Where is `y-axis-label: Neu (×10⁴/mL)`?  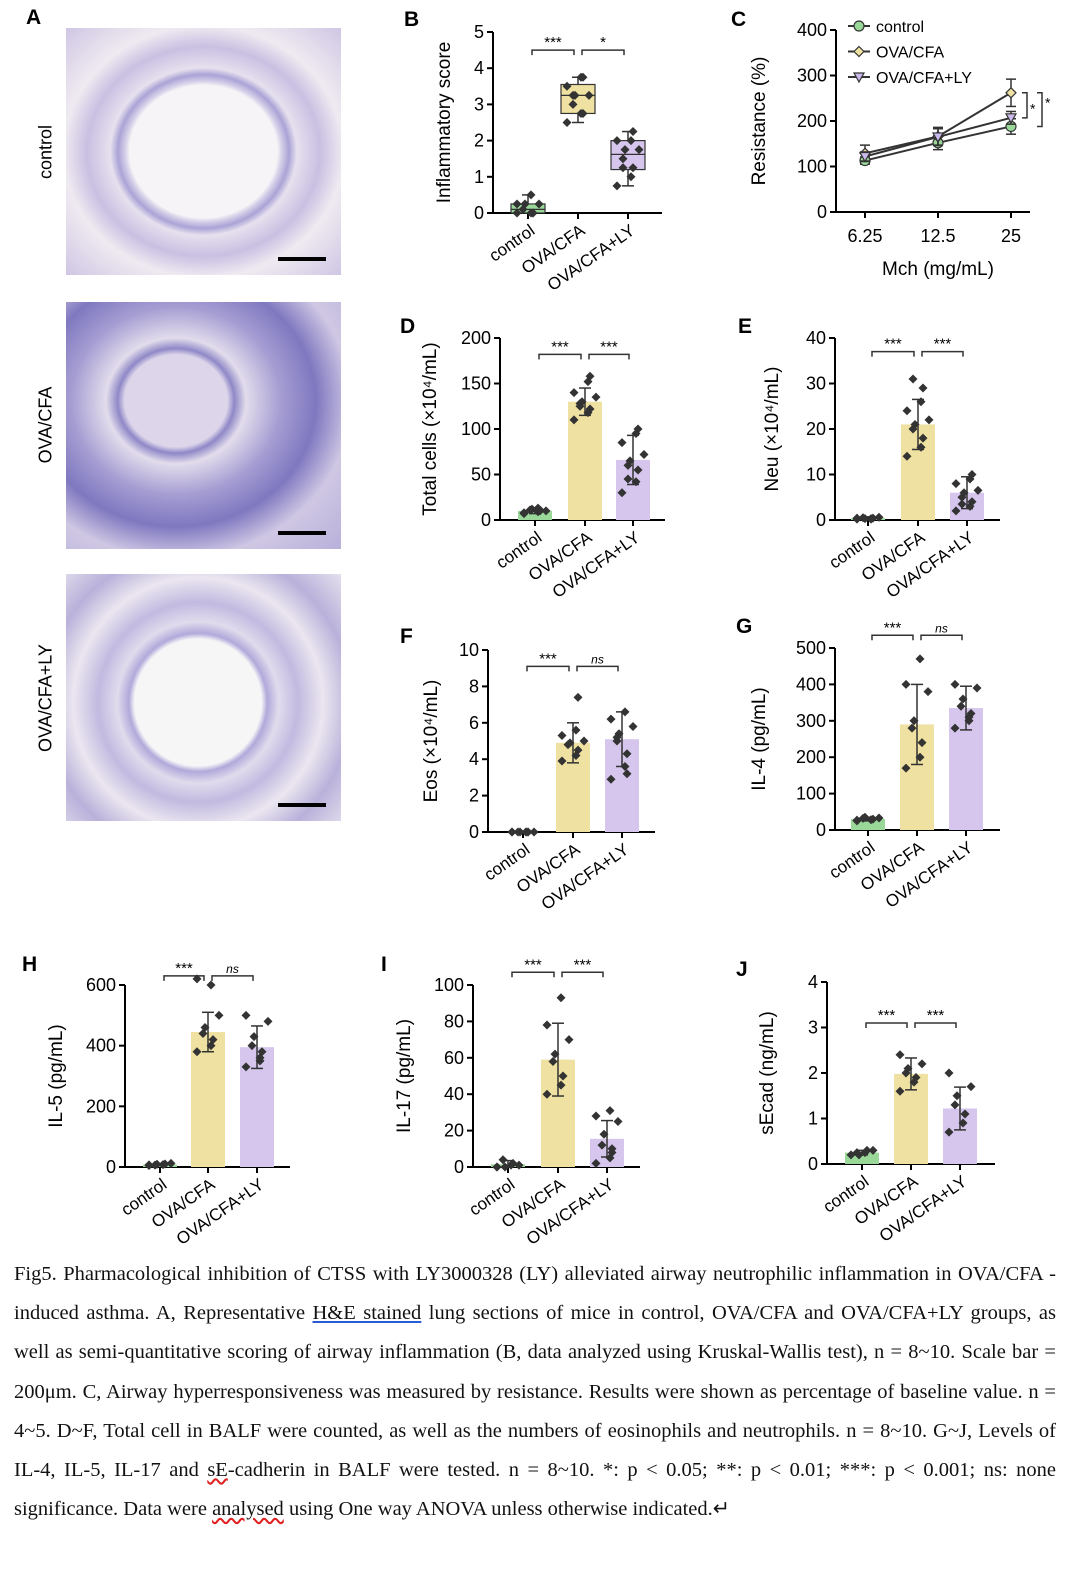
y-axis-label: Neu (×10⁴/mL) is located at coordinates (772, 429).